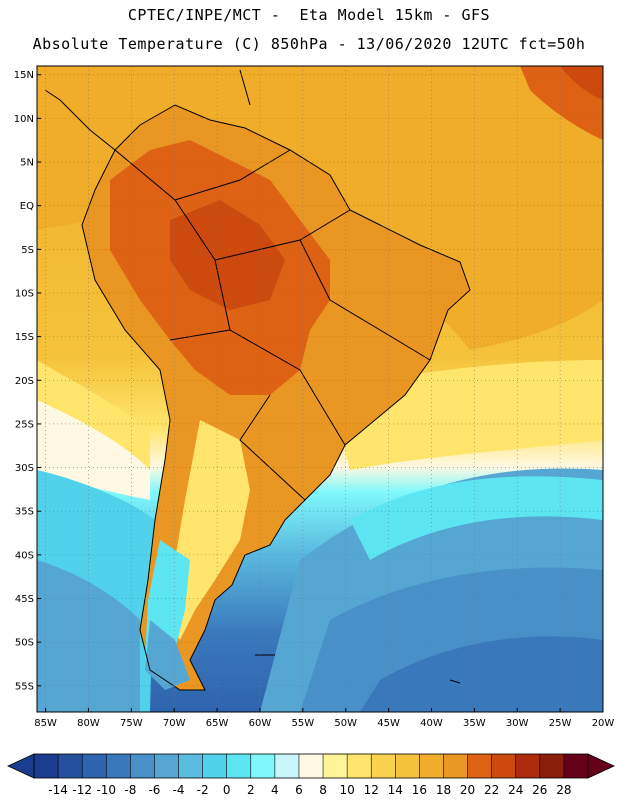 The width and height of the screenshot is (618, 800). What do you see at coordinates (323, 790) in the screenshot?
I see `colorbar-label: 8` at bounding box center [323, 790].